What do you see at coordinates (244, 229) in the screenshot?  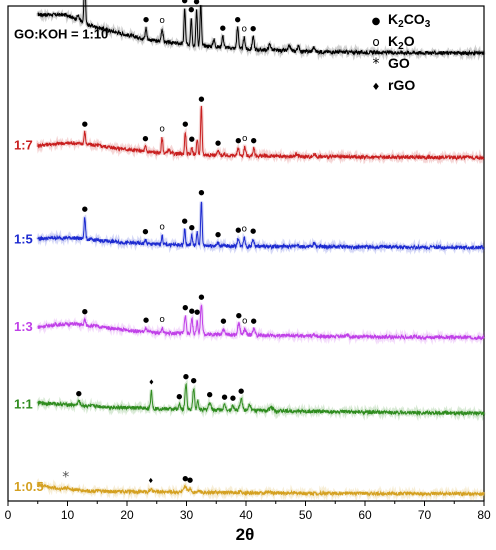 I see `series-2-marker-8: o` at bounding box center [244, 229].